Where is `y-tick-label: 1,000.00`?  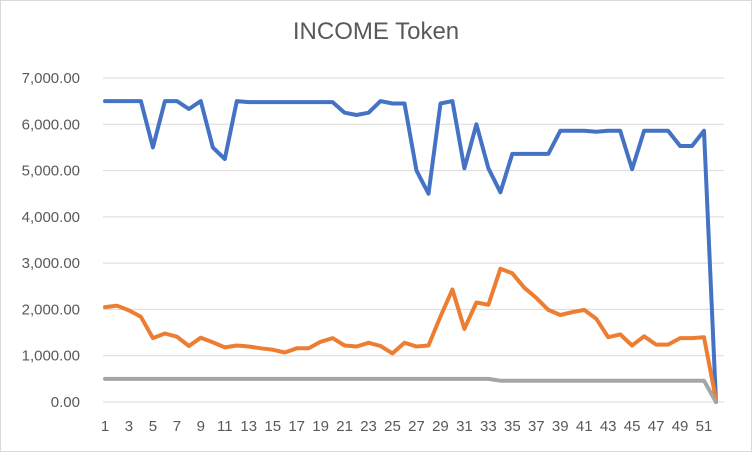 y-tick-label: 1,000.00 is located at coordinates (51, 356).